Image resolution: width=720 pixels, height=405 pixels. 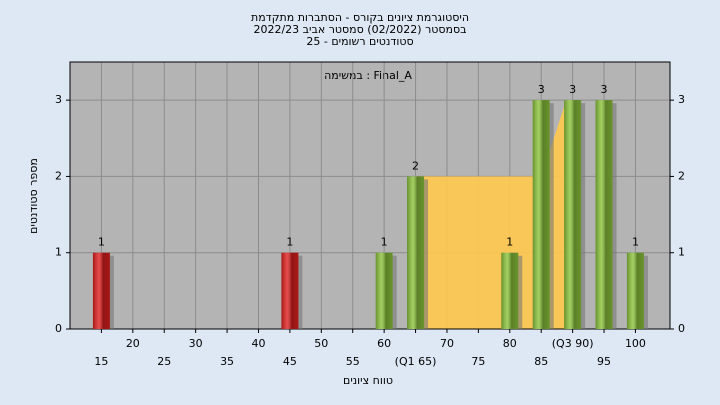 What do you see at coordinates (58, 252) in the screenshot?
I see `y-tick-label: 1` at bounding box center [58, 252].